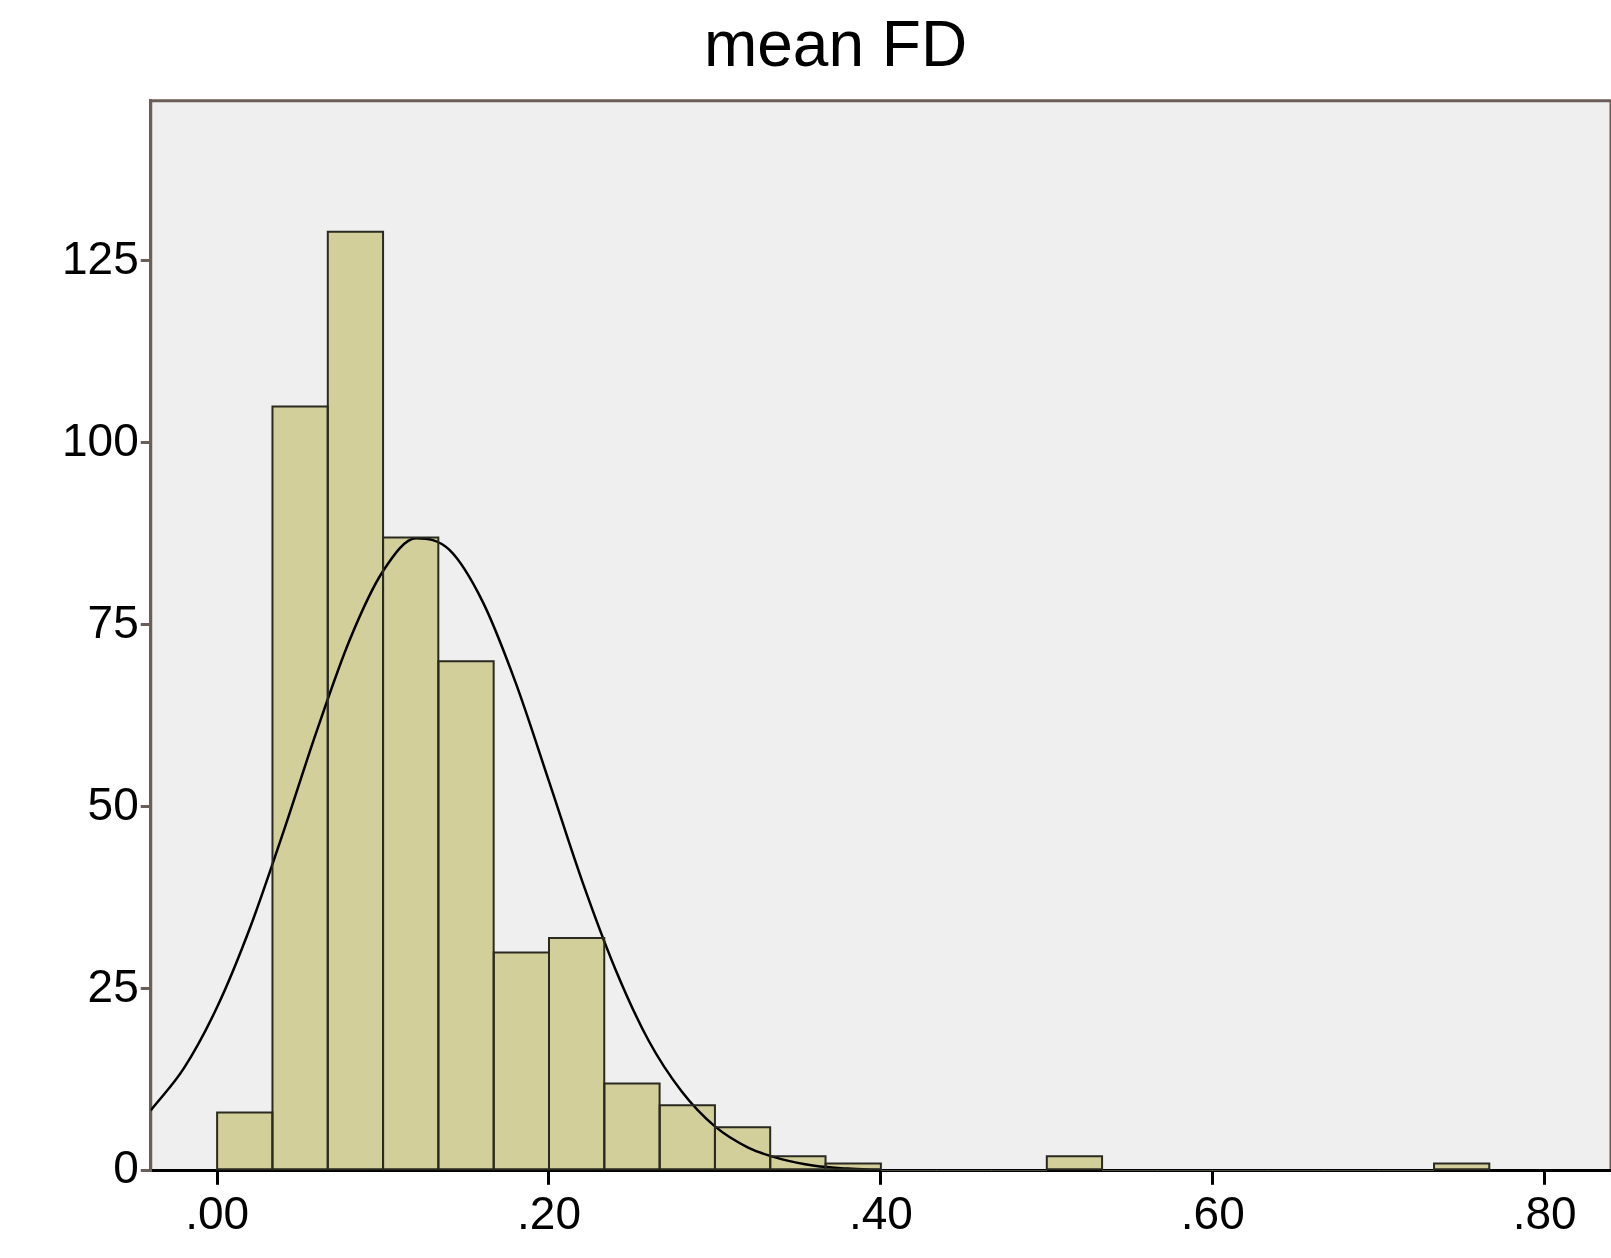 This screenshot has height=1258, width=1611. What do you see at coordinates (1544, 1213) in the screenshot?
I see `x-tick-label: .80` at bounding box center [1544, 1213].